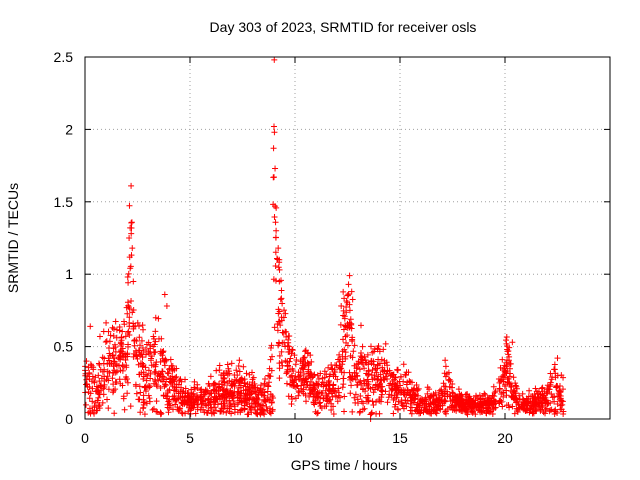 This screenshot has height=480, width=640. I want to click on x-tick-label: 15, so click(400, 438).